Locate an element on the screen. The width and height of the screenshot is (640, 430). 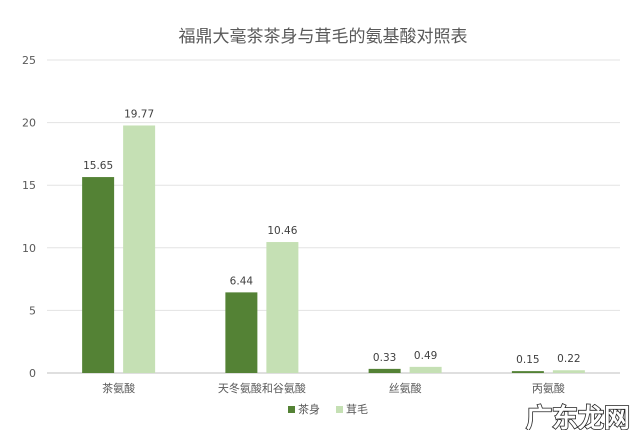
data-label: 15.65 is located at coordinates (98, 166).